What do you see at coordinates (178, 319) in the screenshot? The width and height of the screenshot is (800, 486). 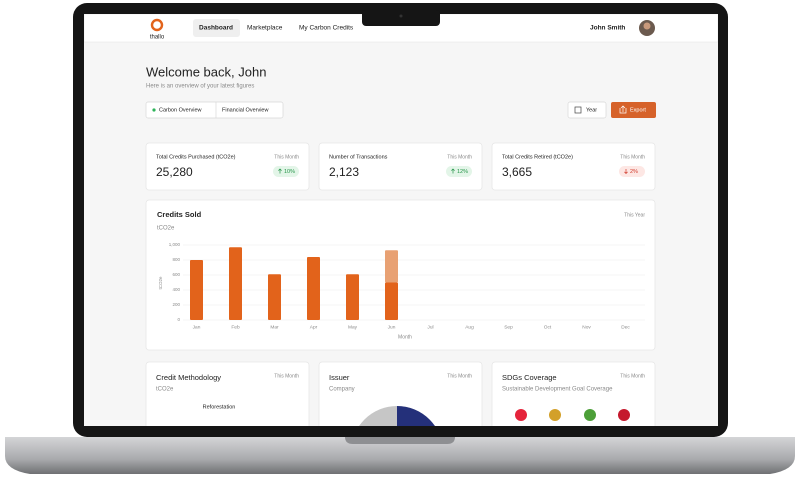 I see `y-tick-label: 0` at bounding box center [178, 319].